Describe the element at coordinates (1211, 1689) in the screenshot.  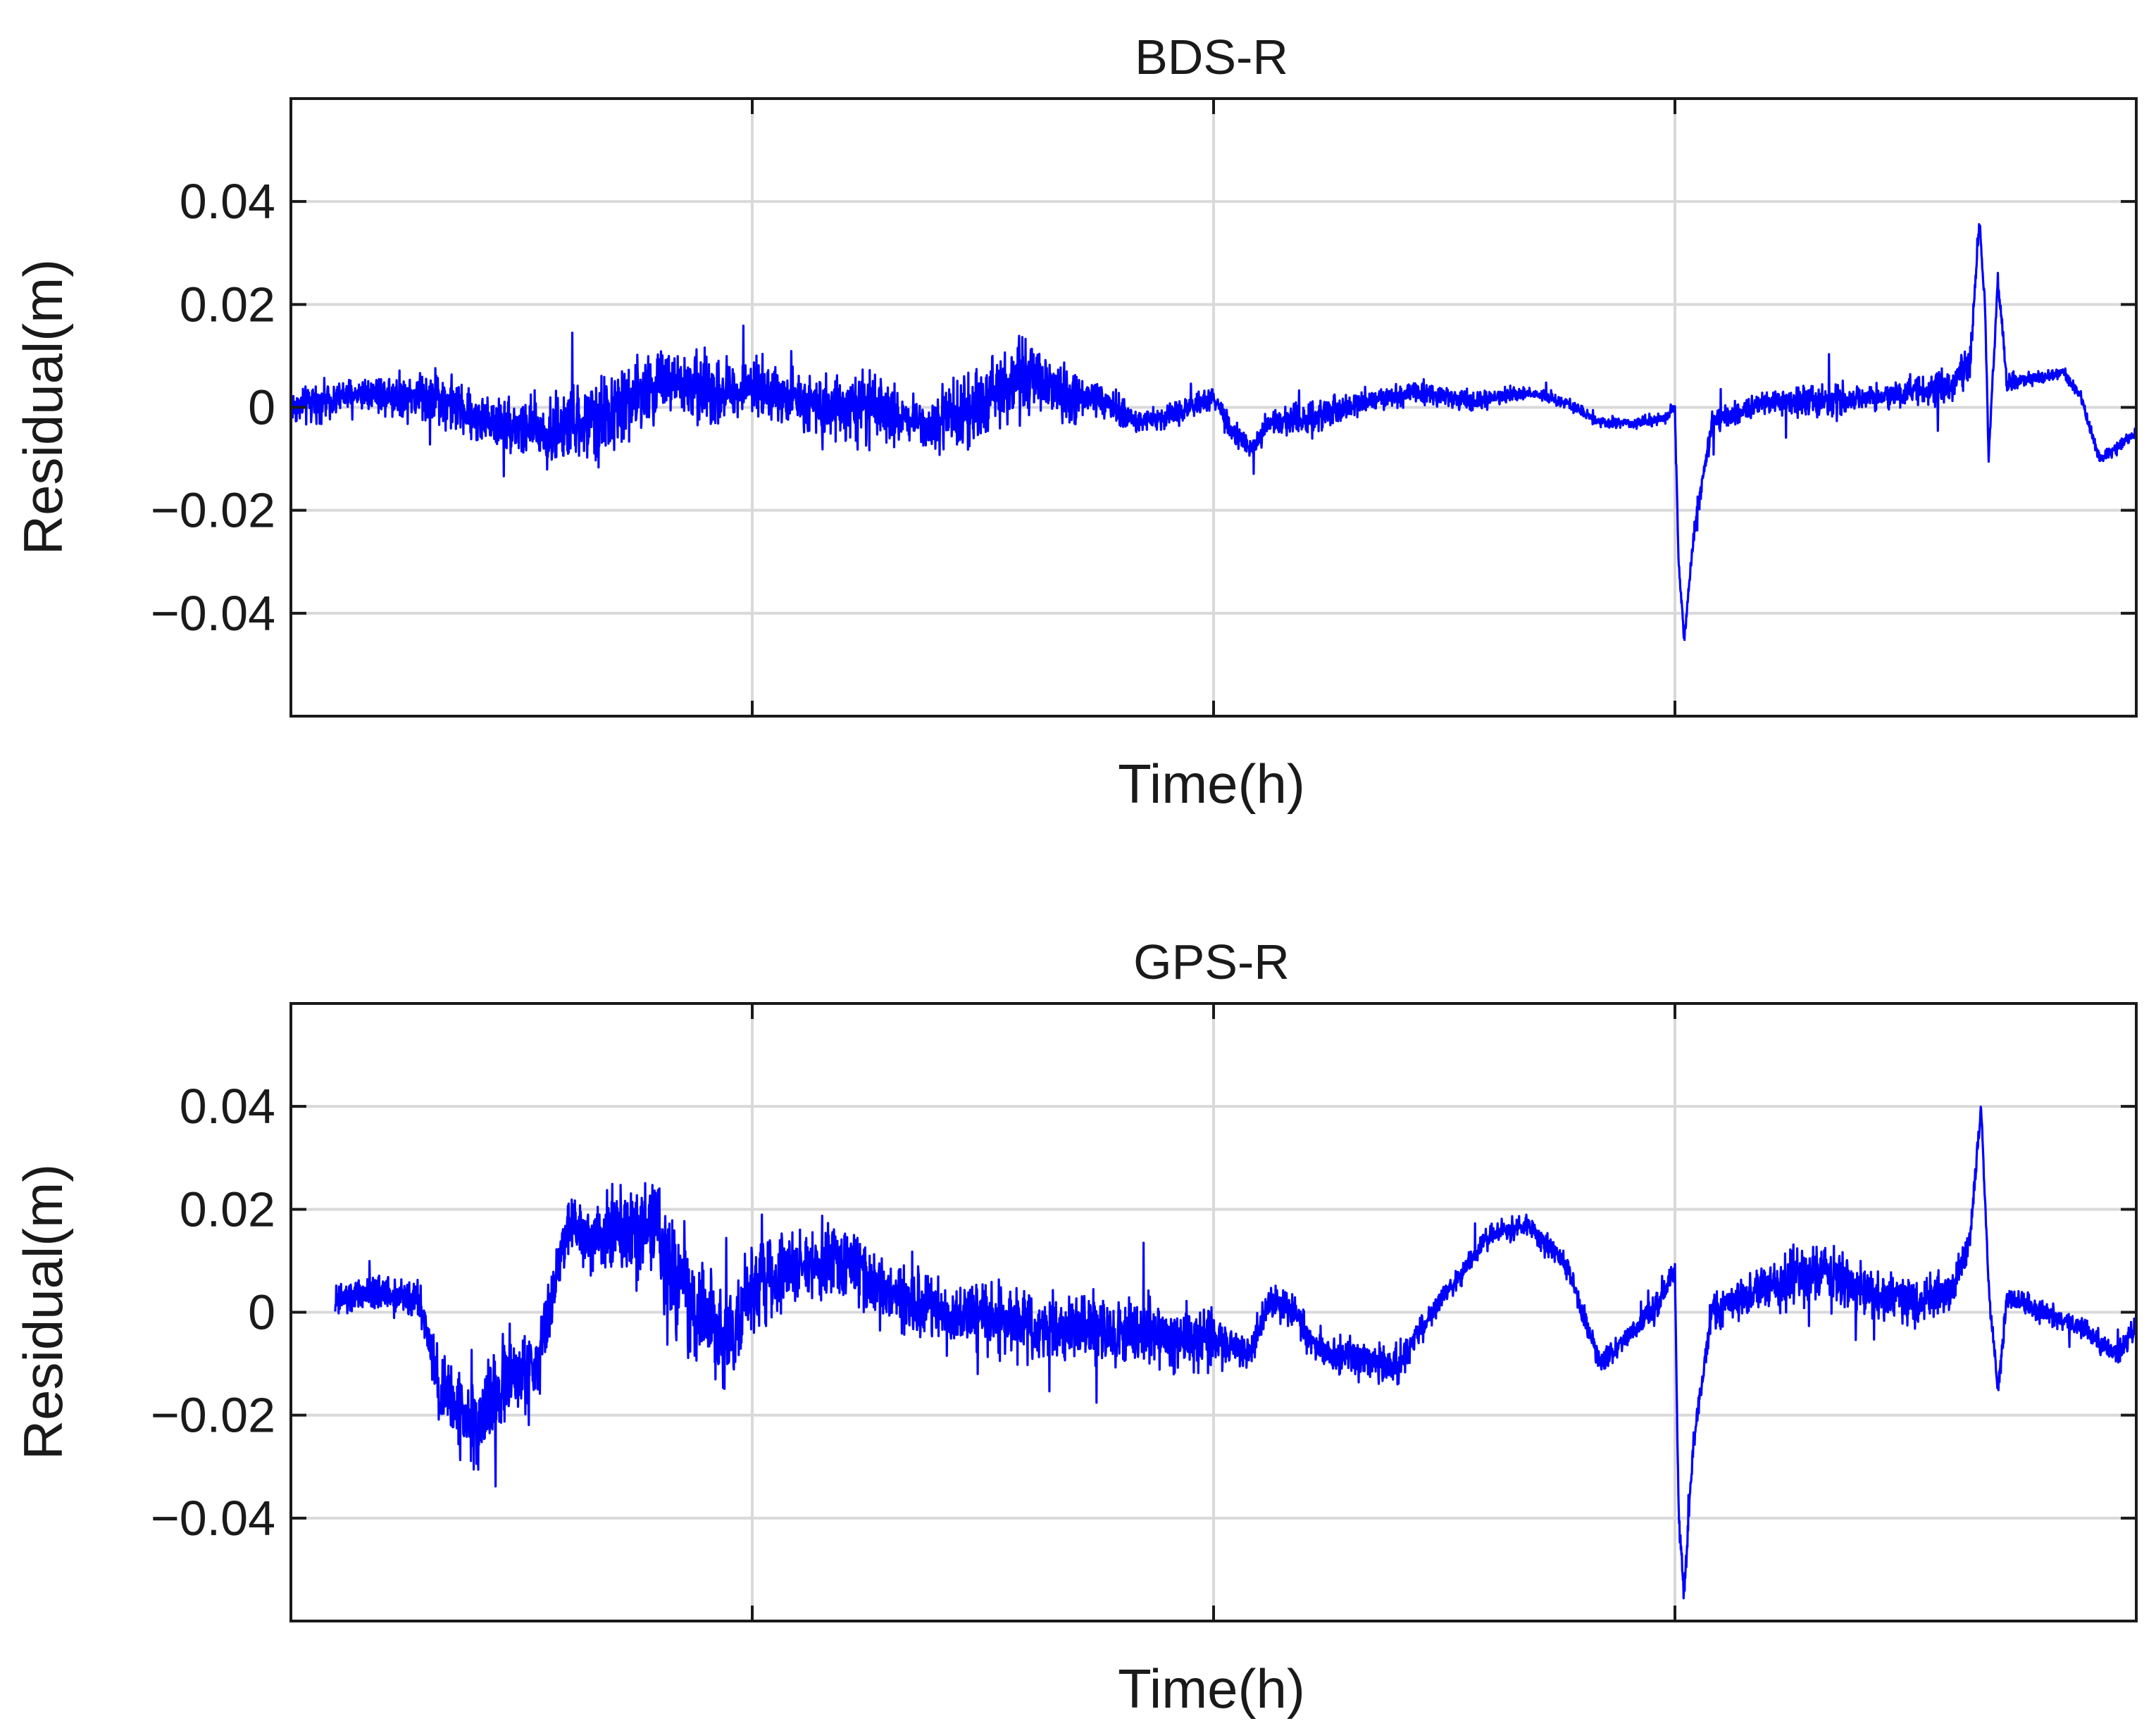
I see `gps-r-x-axis-label: Time(h)` at that location.